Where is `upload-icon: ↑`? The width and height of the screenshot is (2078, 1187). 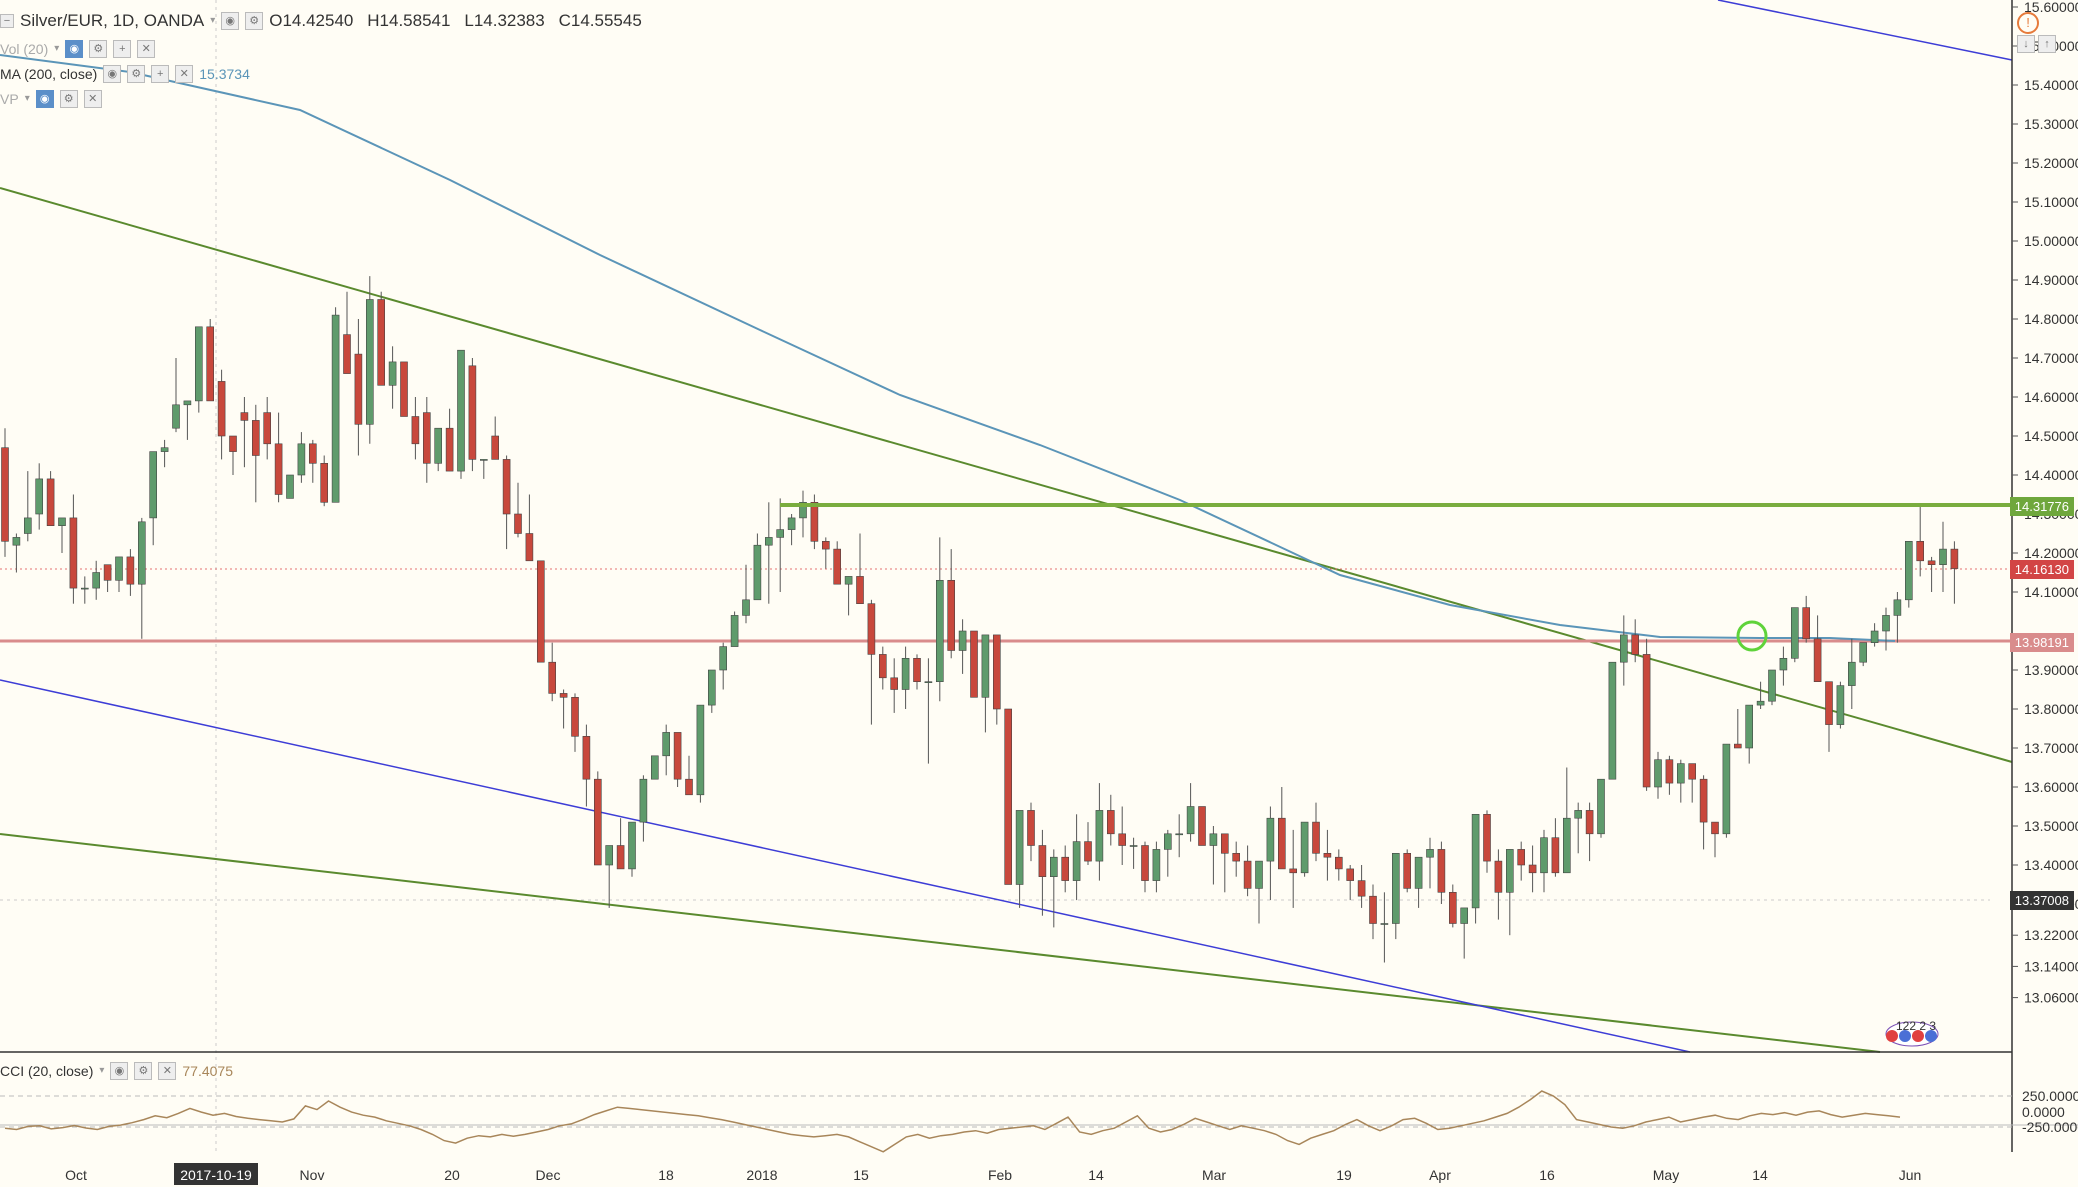 upload-icon: ↑ is located at coordinates (2047, 44).